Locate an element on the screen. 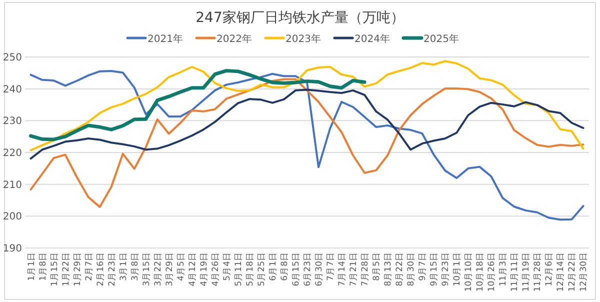  y-tick-label: 220 is located at coordinates (12, 153).